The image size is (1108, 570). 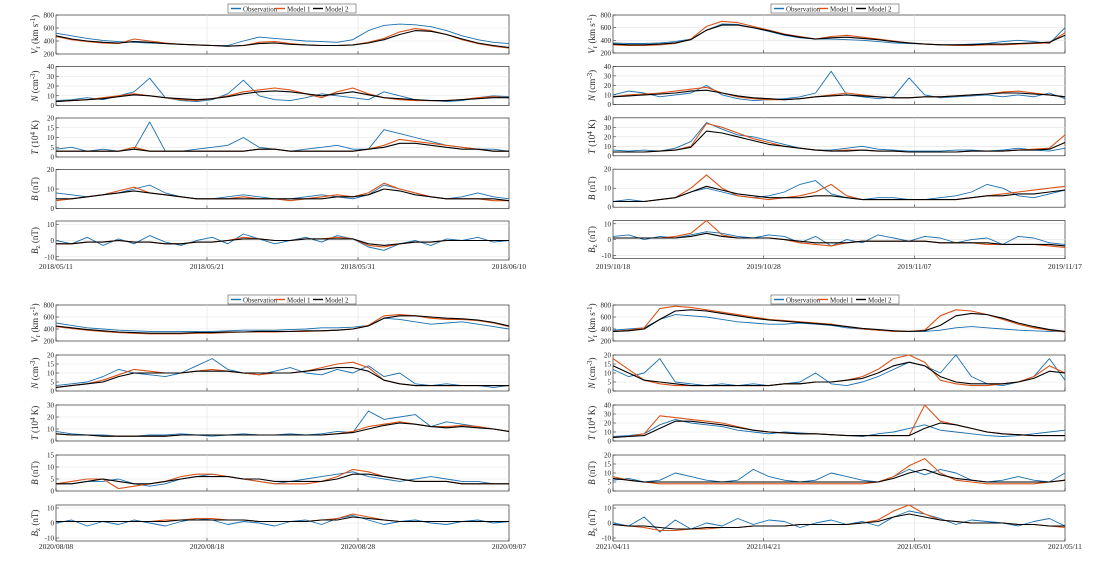 I want to click on x-tick-label: 2020/09/07, so click(x=509, y=546).